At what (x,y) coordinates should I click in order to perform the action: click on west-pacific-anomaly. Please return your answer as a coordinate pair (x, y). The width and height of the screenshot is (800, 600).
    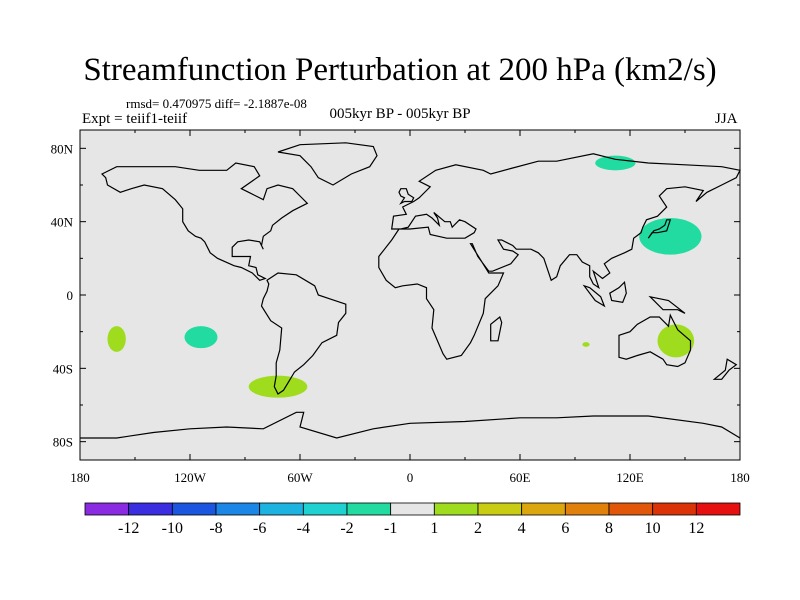
    Looking at the image, I should click on (670, 236).